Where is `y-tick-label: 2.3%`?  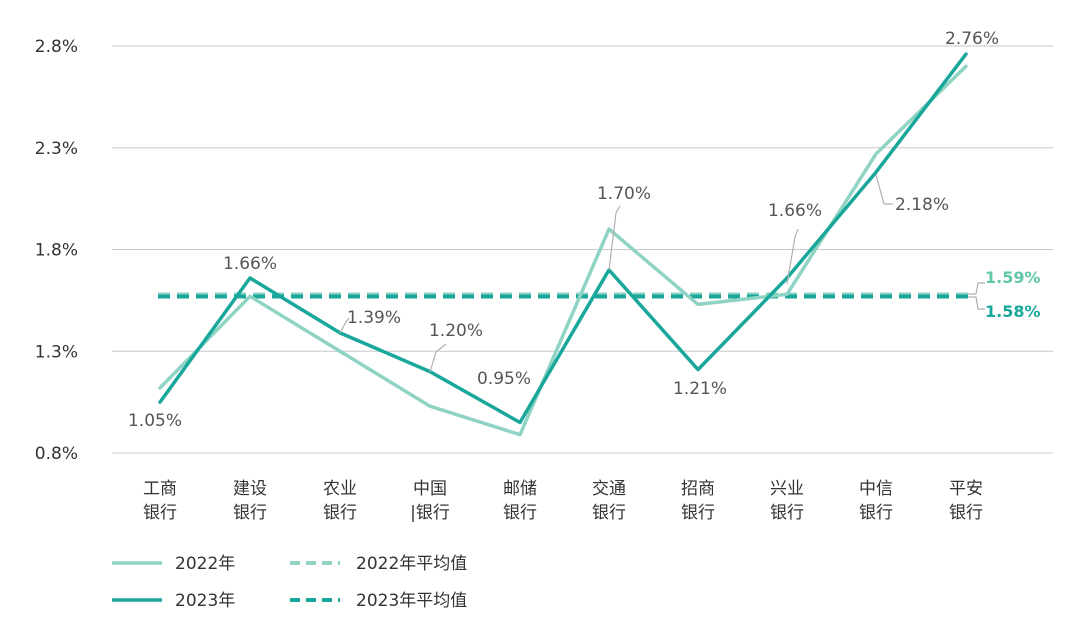
y-tick-label: 2.3% is located at coordinates (56, 149).